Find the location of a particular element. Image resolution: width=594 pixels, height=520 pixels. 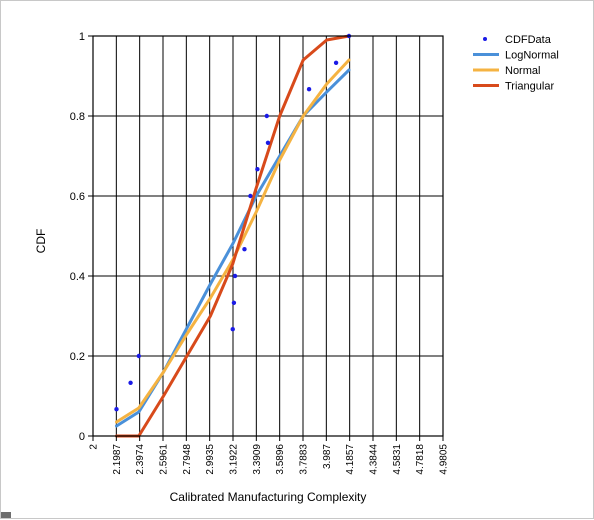

y-tick-label: 0.8 is located at coordinates (77, 117).